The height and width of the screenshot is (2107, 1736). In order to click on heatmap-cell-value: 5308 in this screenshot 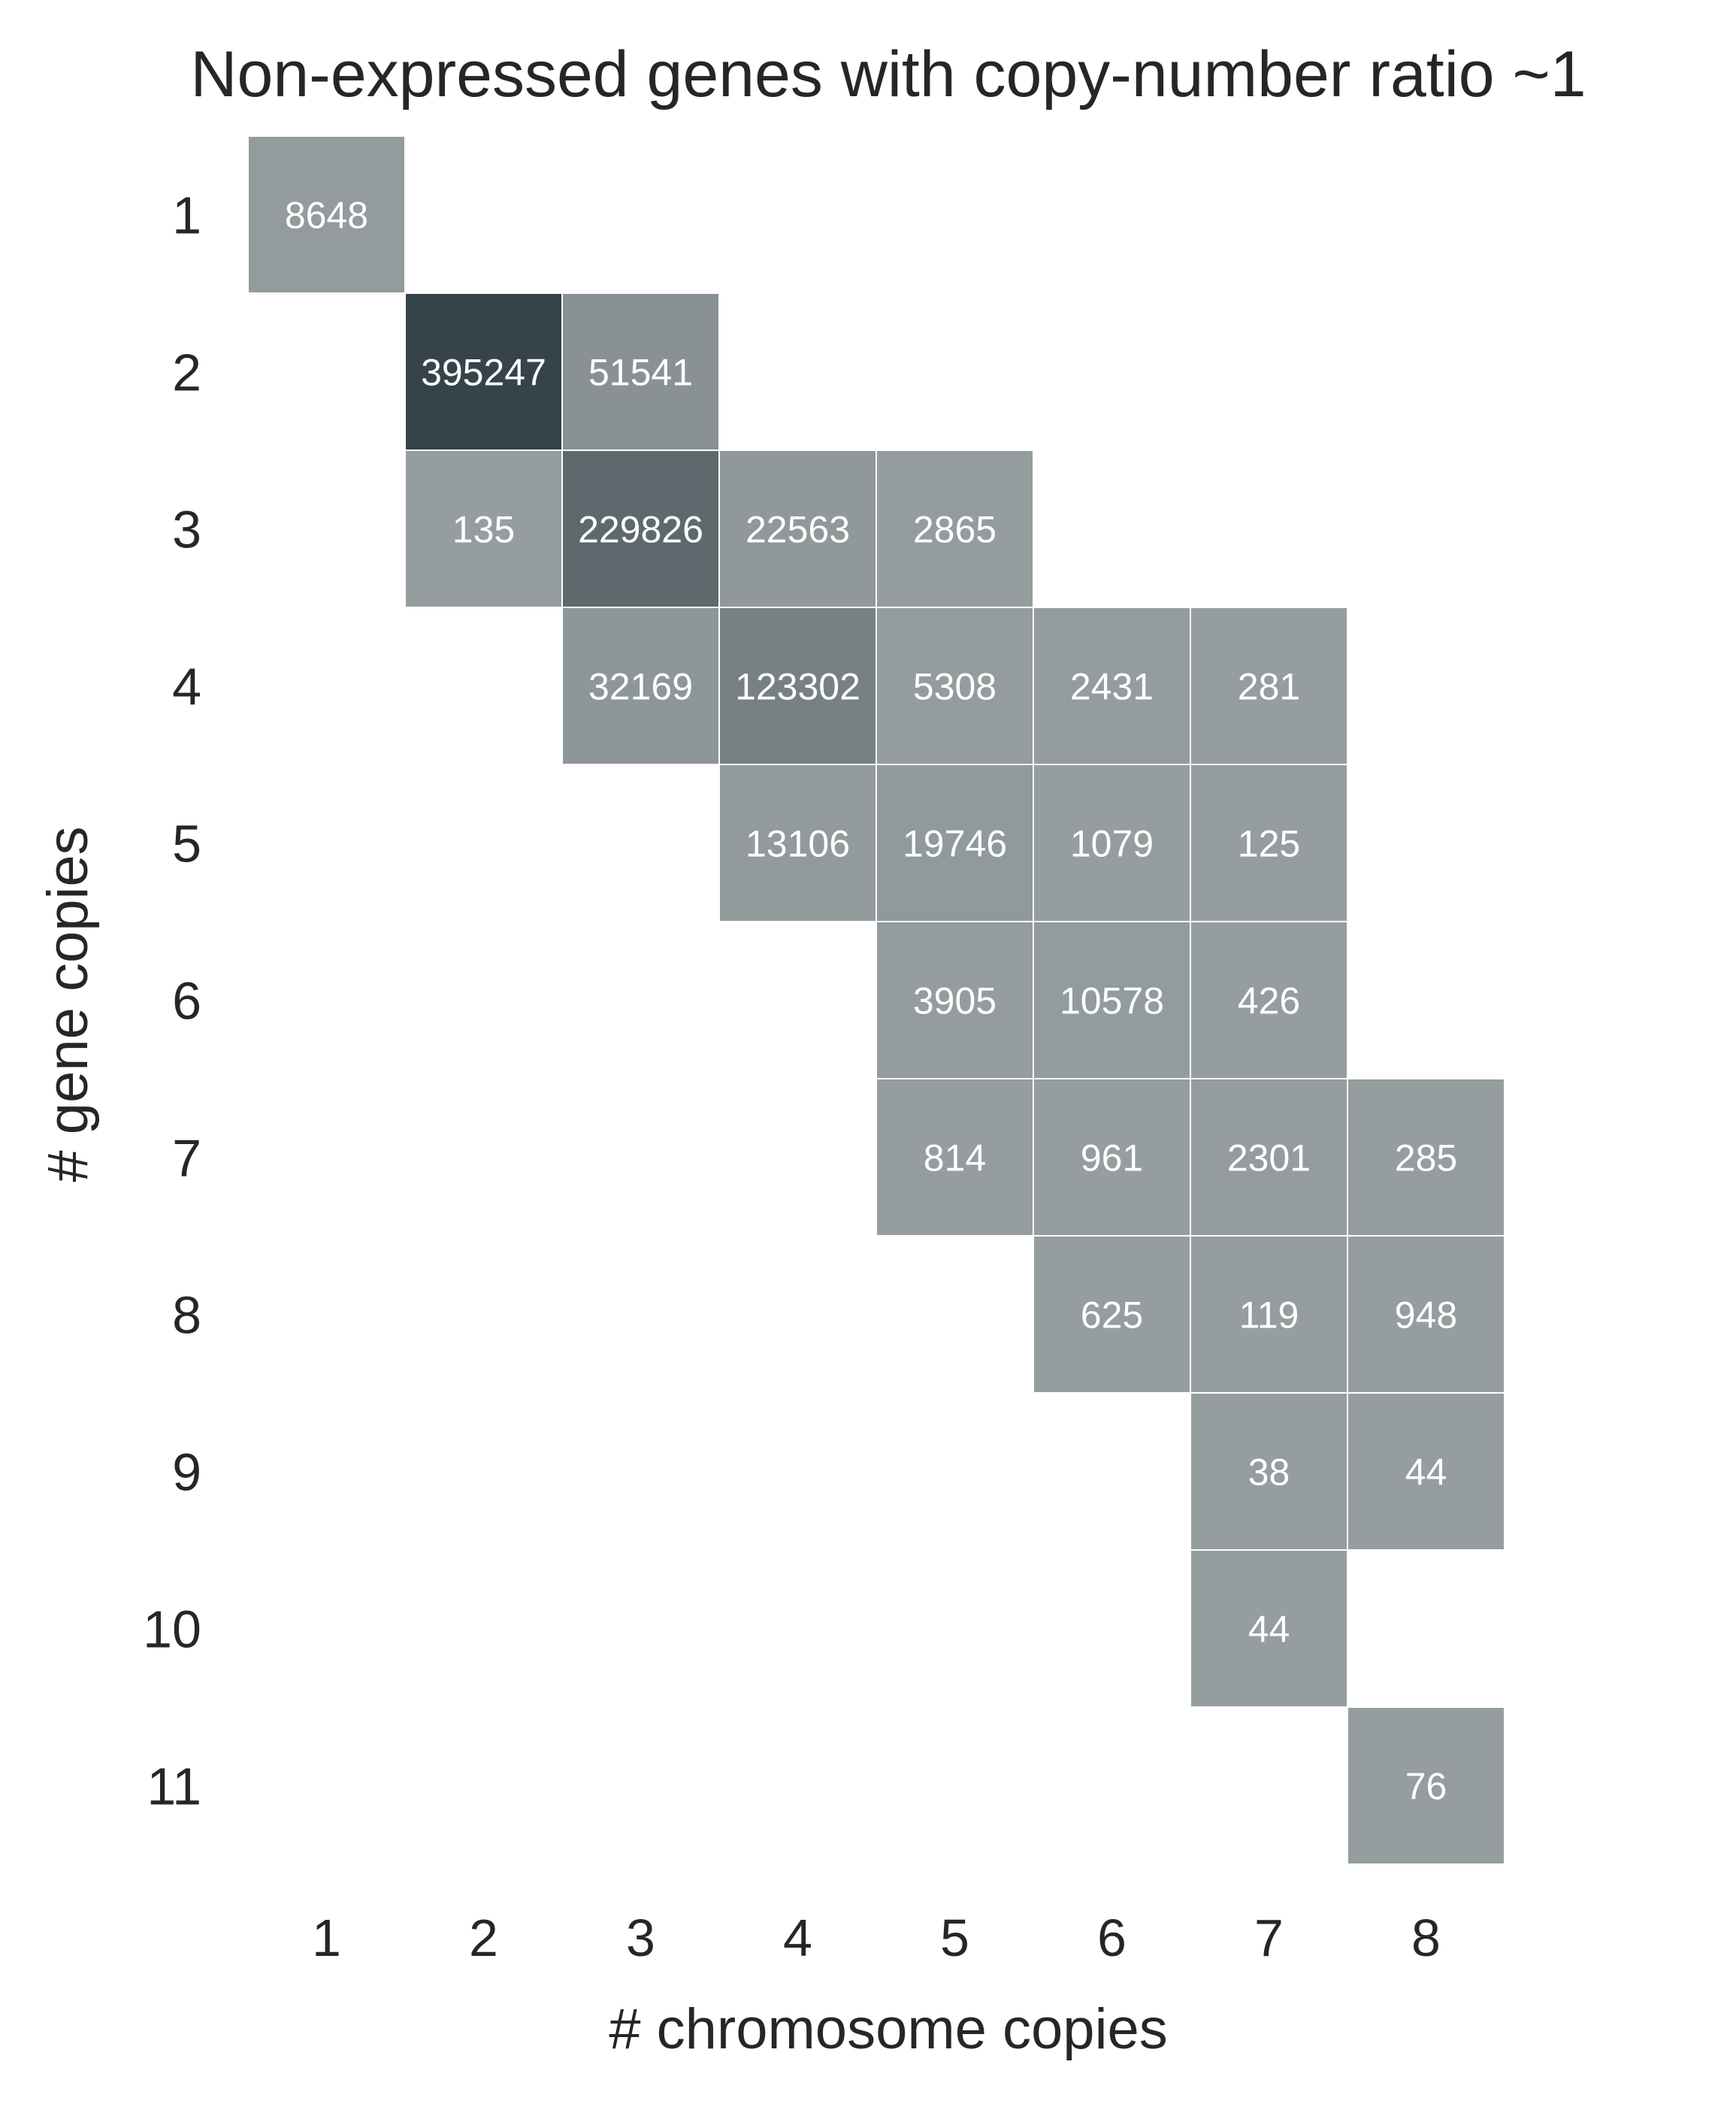, I will do `click(955, 687)`.